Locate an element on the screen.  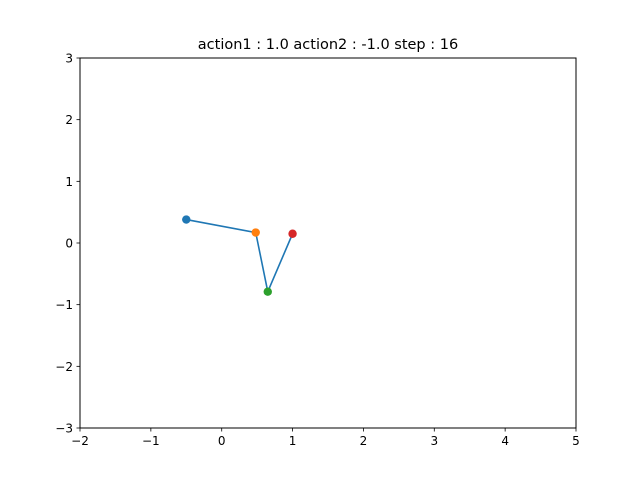
x-tick-label: 1 is located at coordinates (293, 441).